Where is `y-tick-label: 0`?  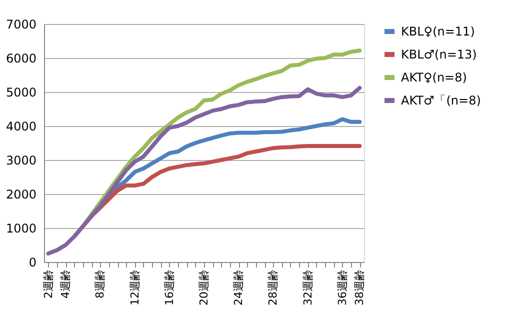 y-tick-label: 0 is located at coordinates (32, 263).